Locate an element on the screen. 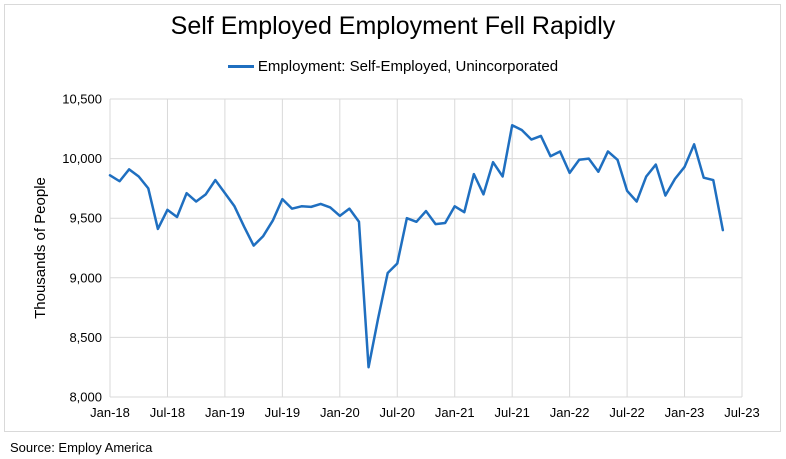 The height and width of the screenshot is (459, 786). y-axis-title: Thousands of People is located at coordinates (40, 248).